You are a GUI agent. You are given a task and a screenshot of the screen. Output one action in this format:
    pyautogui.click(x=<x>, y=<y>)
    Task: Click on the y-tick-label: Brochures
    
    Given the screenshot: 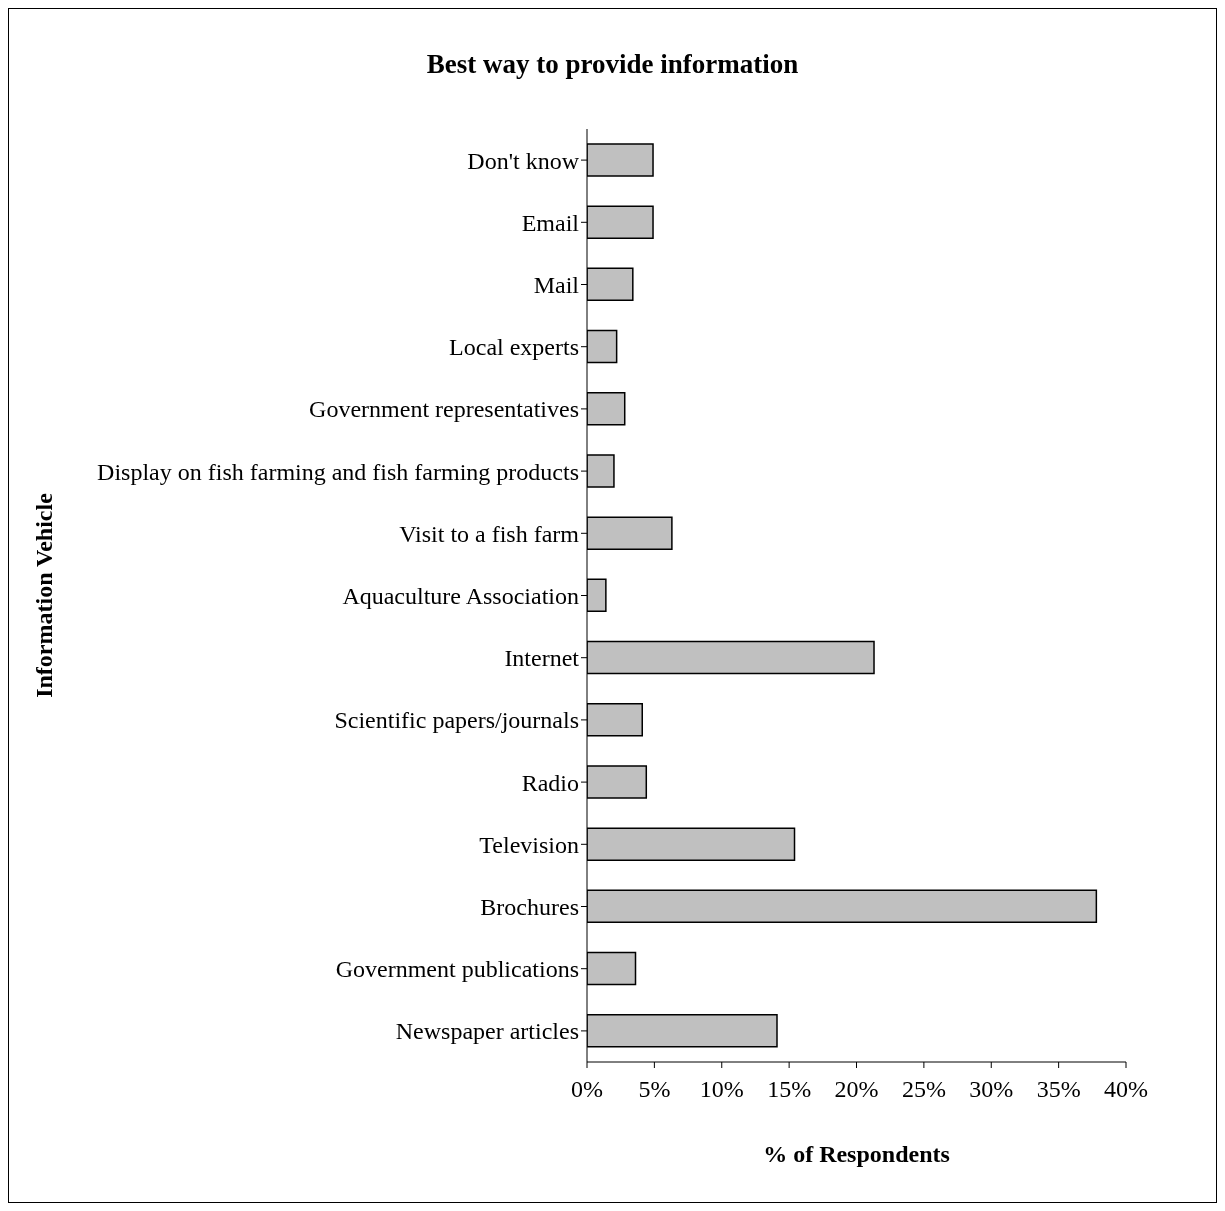 What is the action you would take?
    pyautogui.click(x=529, y=907)
    